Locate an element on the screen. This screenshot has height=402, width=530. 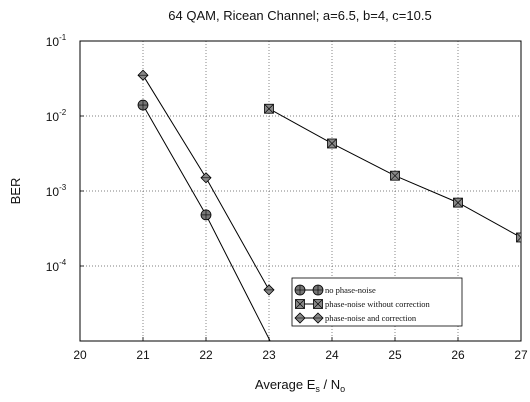
legend-entry: no phase-noise is located at coordinates (335, 290).